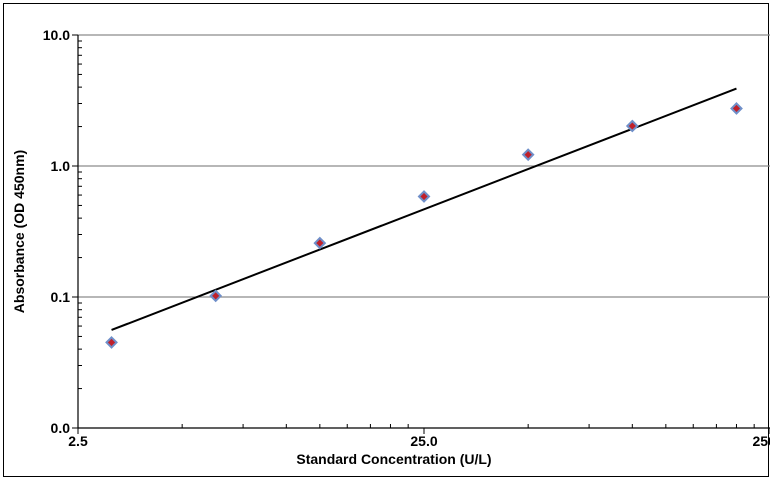  Describe the element at coordinates (61, 297) in the screenshot. I see `y-tick-label: 0.1` at that location.